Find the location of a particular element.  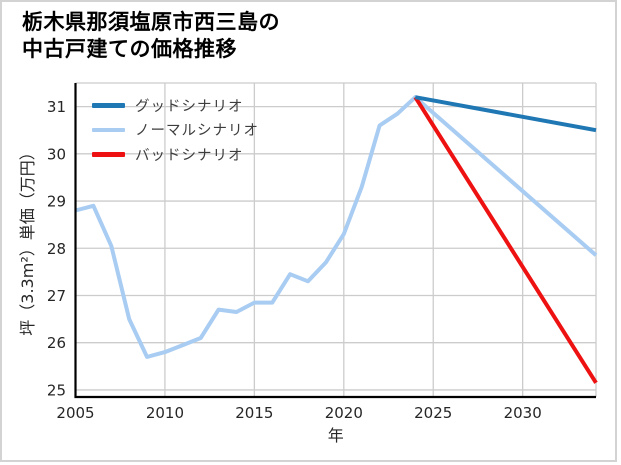

legend-label-good: グッドシナリオ is located at coordinates (189, 106).